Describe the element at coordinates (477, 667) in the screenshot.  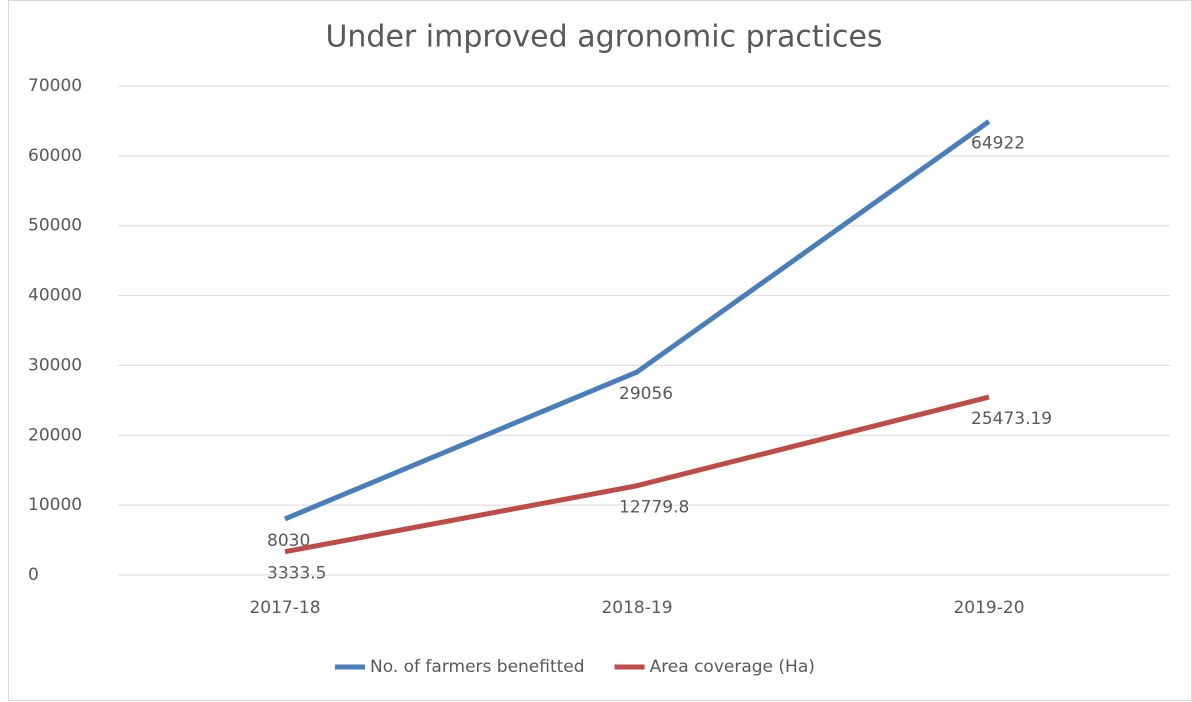
I see `legend-label: No. of farmers benefitted` at that location.